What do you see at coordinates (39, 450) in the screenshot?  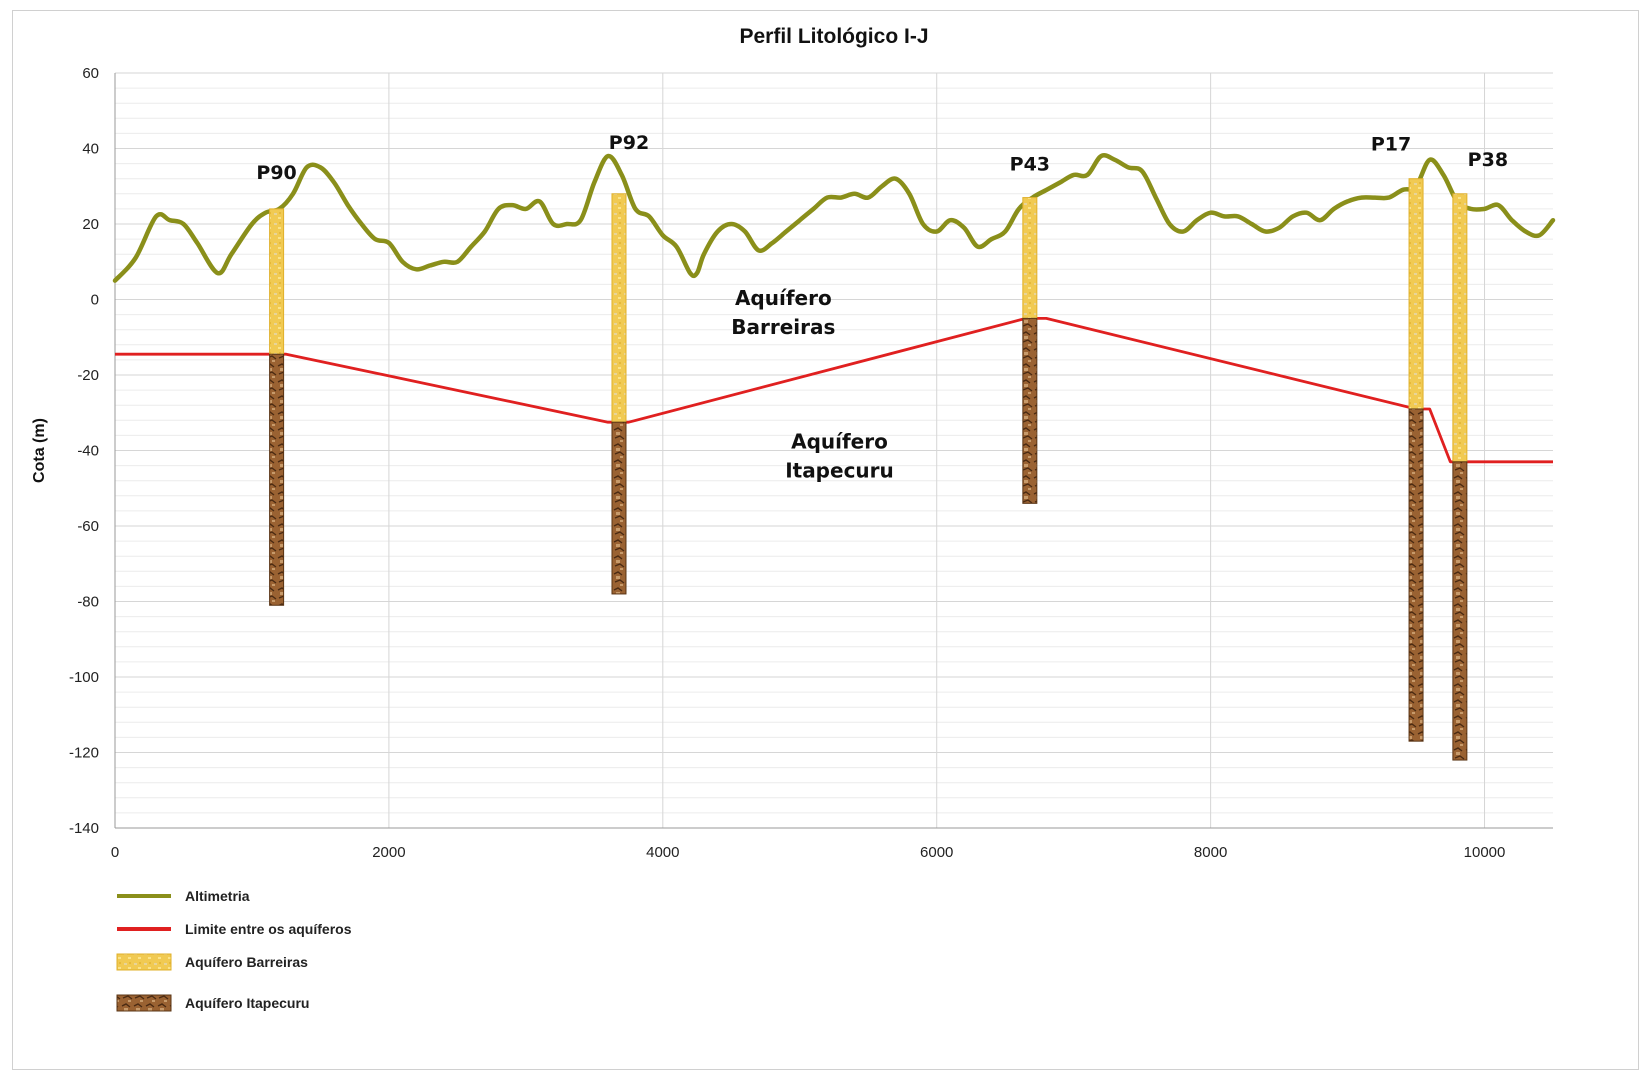 I see `y-axis-title: Cota (m)` at bounding box center [39, 450].